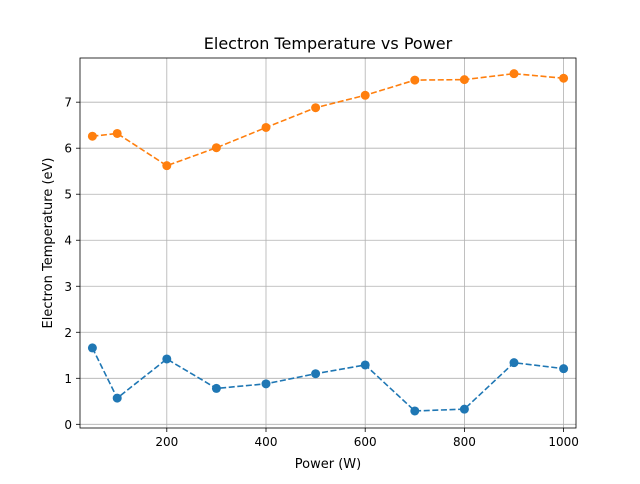 This screenshot has width=640, height=484. What do you see at coordinates (68, 241) in the screenshot?
I see `y-tick-label: 4` at bounding box center [68, 241].